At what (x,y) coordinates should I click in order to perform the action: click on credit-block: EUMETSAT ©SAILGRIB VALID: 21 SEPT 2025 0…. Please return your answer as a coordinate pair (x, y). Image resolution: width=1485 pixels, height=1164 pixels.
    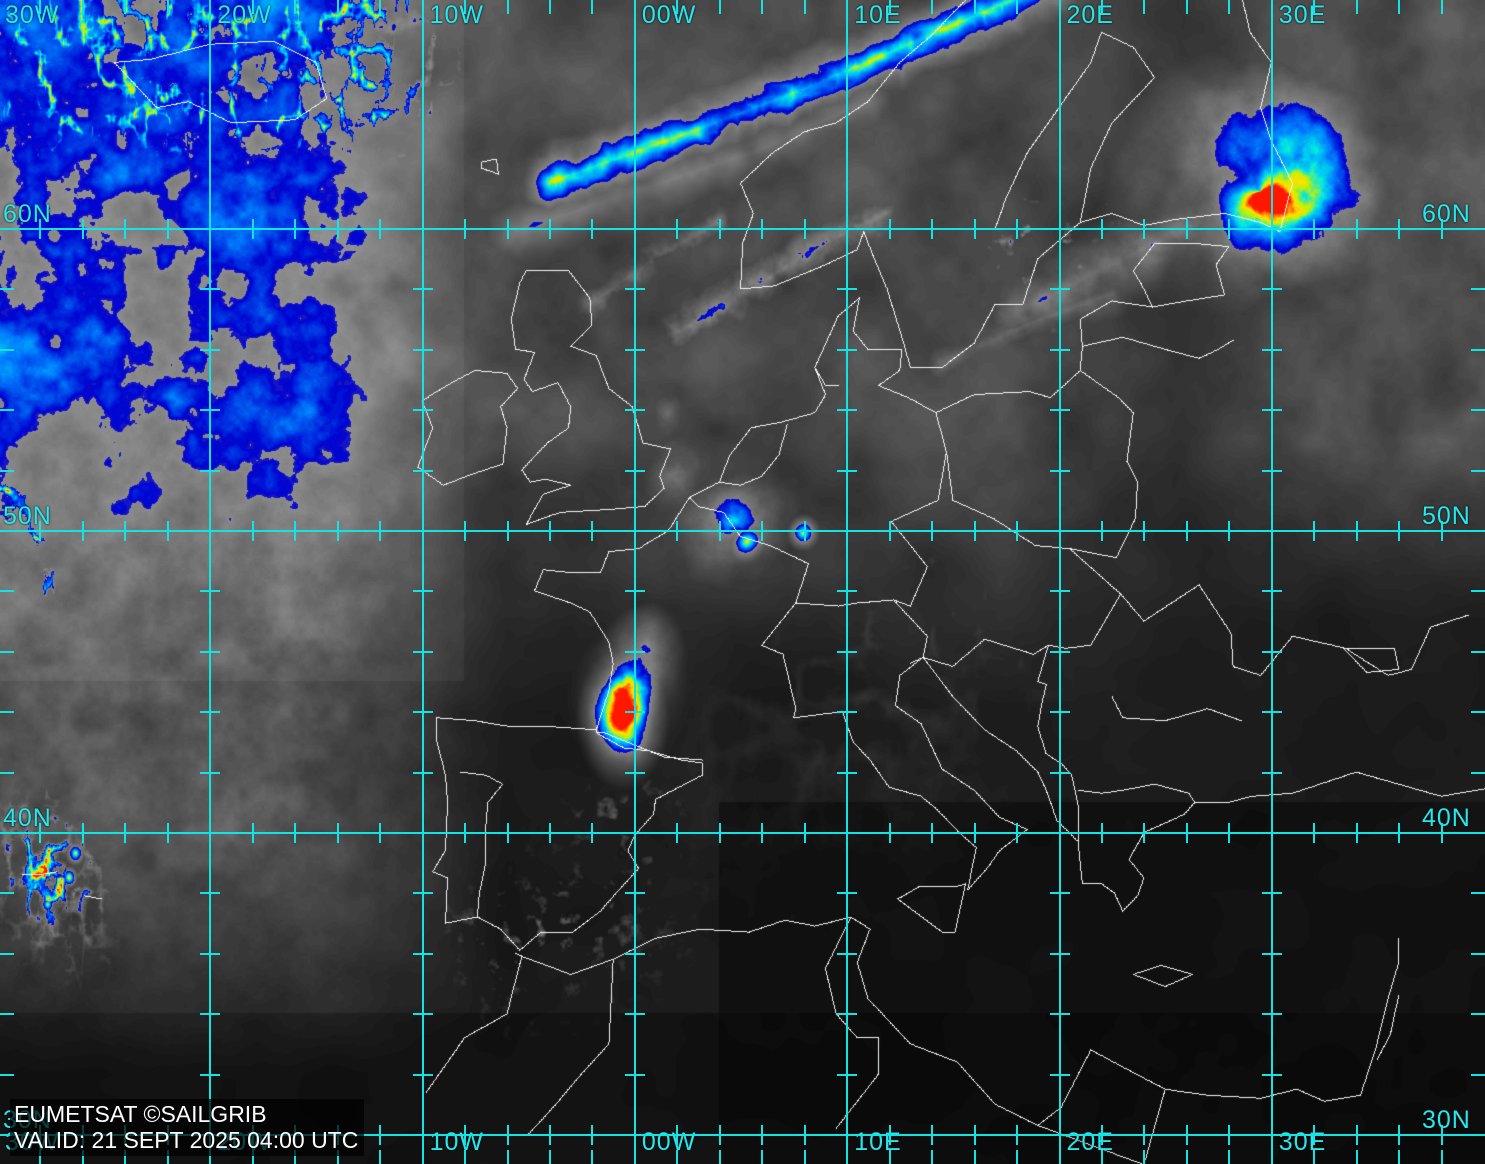
    Looking at the image, I should click on (187, 1127).